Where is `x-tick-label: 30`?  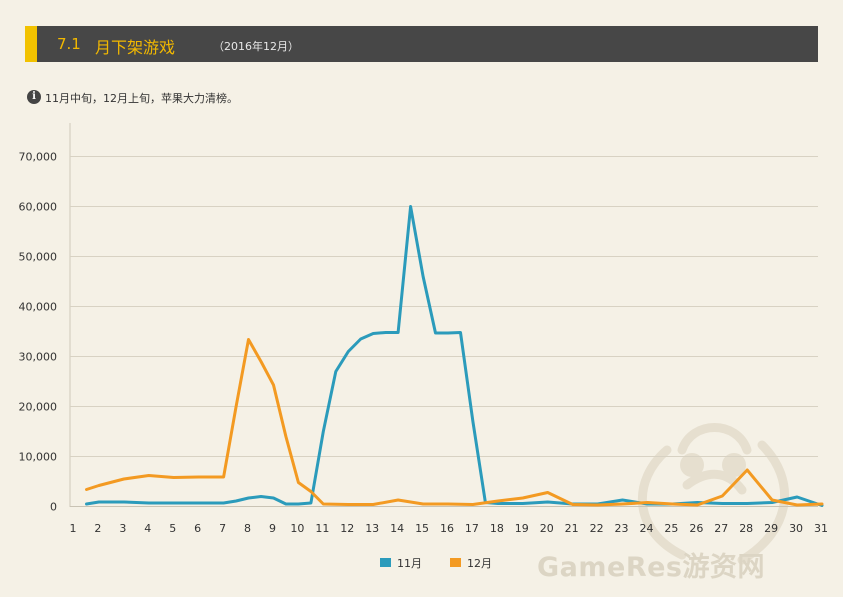 x-tick-label: 30 is located at coordinates (796, 528).